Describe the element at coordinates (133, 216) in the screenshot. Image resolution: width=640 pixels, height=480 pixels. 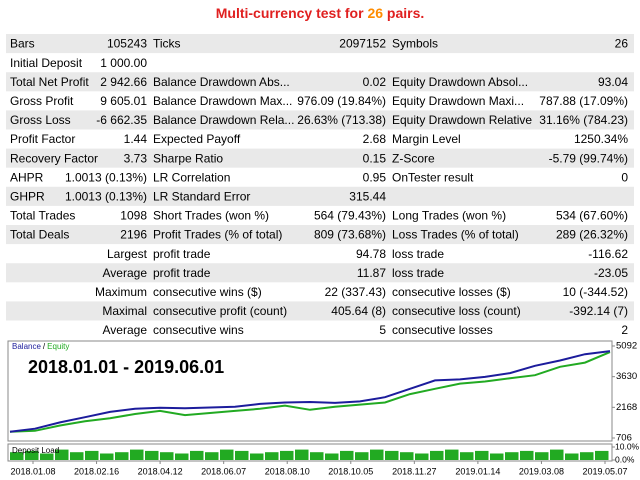
I see `table-cell: 1098` at that location.